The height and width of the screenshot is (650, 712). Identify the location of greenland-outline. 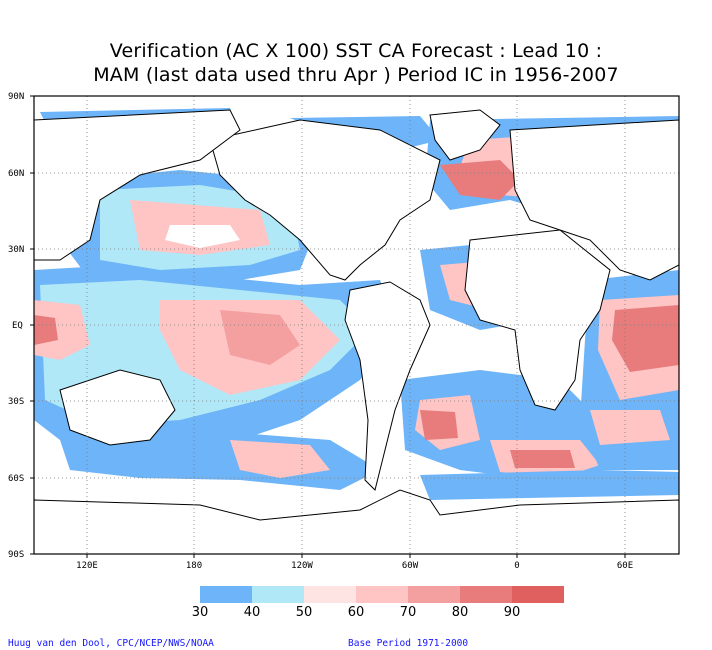
(465, 135).